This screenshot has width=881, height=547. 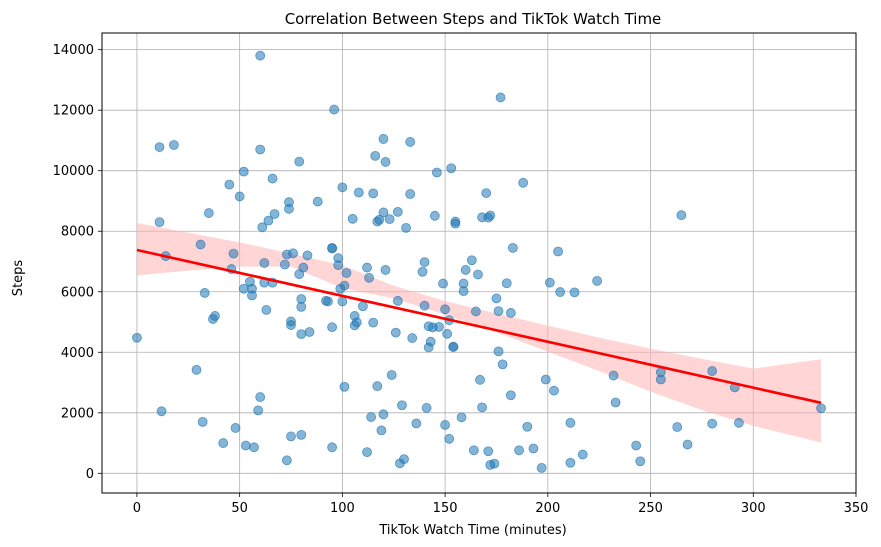 What do you see at coordinates (342, 508) in the screenshot?
I see `x-tick-label: 100` at bounding box center [342, 508].